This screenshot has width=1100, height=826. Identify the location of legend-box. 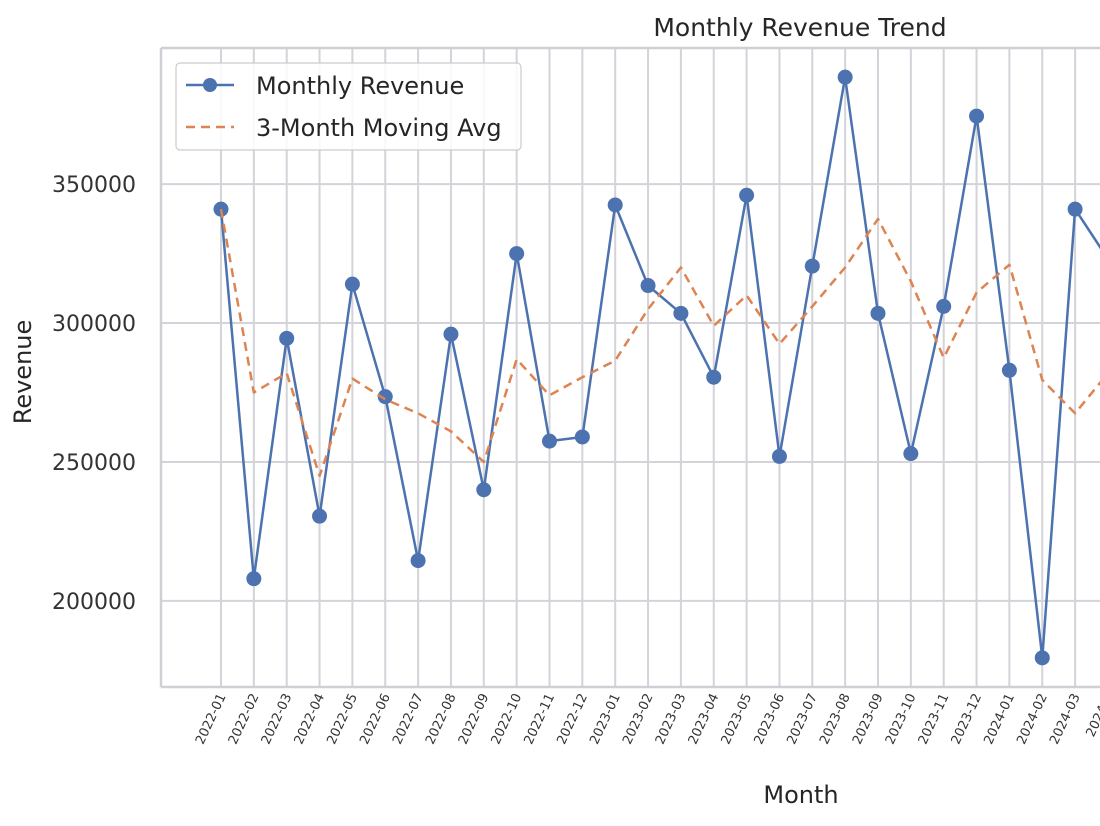
(348, 106).